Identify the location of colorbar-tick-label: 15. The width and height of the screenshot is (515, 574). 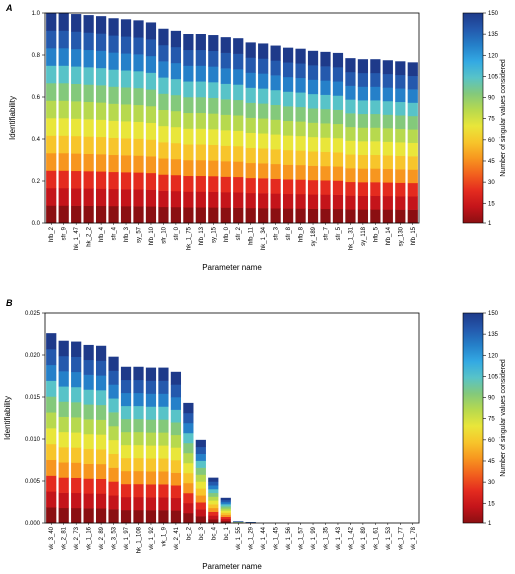
(491, 504).